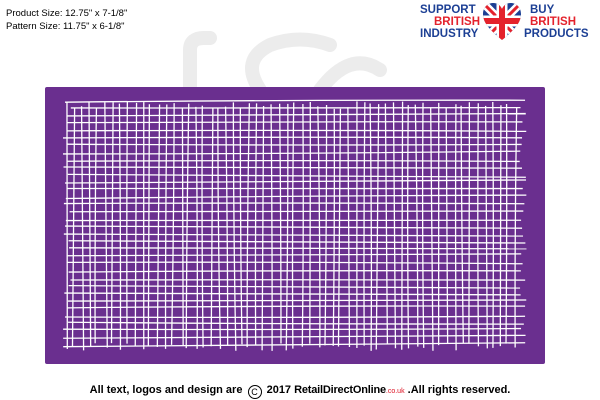 This screenshot has width=600, height=400. Describe the element at coordinates (448, 10) in the screenshot. I see `badge-support-text: SUPPORT` at that location.